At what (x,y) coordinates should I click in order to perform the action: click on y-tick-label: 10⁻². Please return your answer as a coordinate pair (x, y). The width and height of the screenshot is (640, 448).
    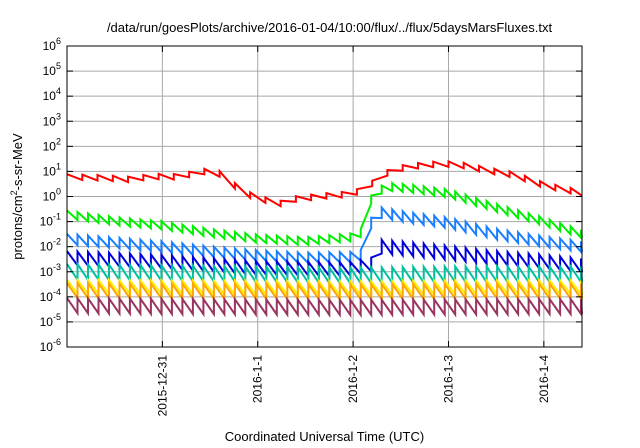
    Looking at the image, I should click on (50, 245).